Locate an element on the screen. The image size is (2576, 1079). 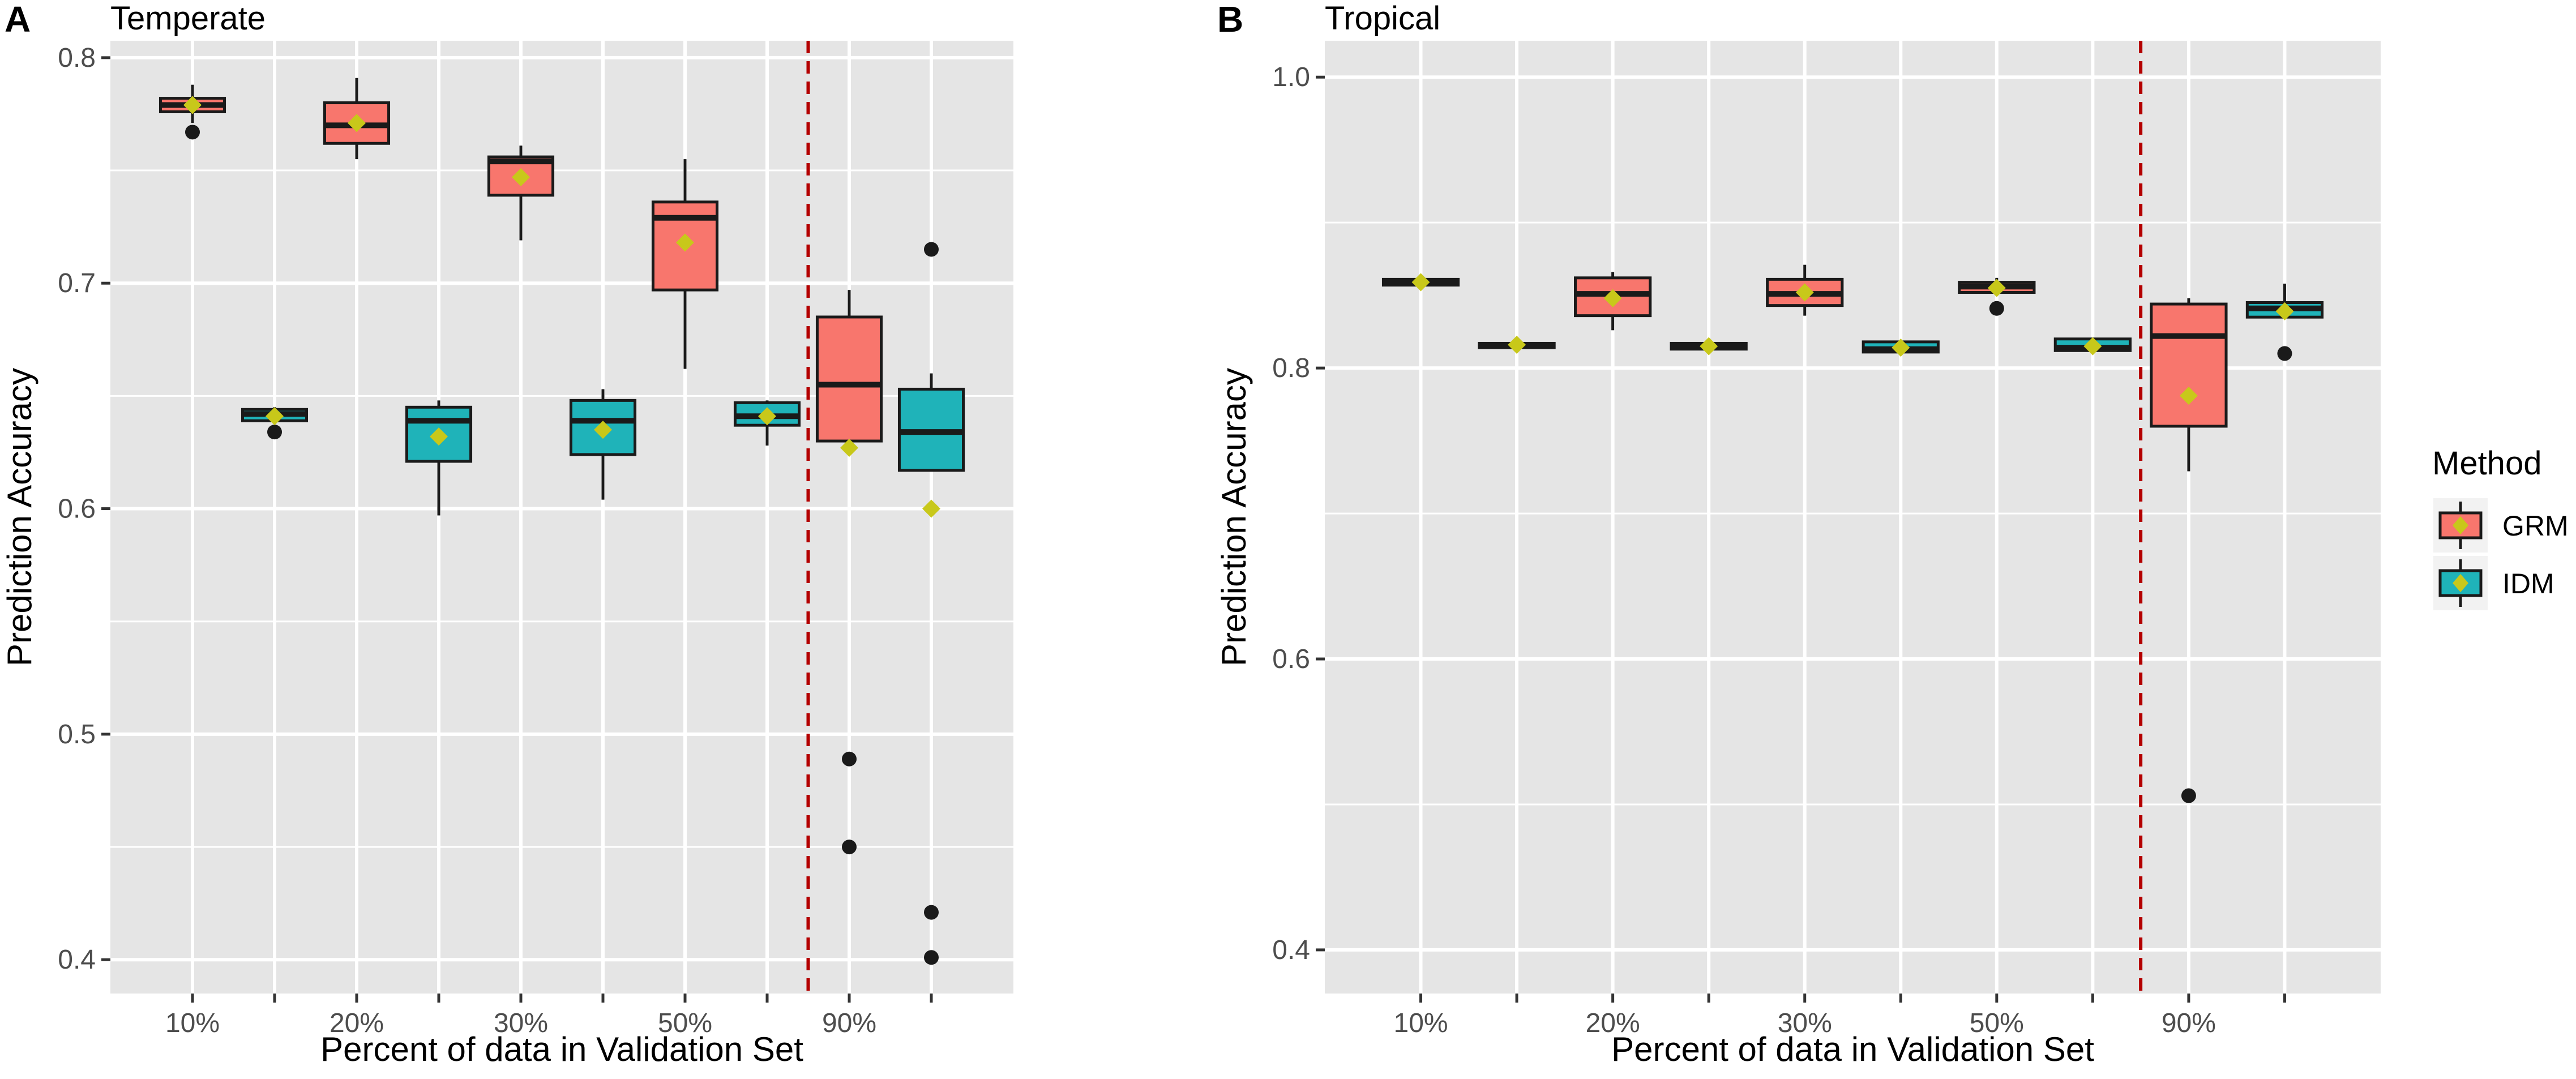
panel-a-y-axis-label: Prediction Accuracy is located at coordinates (19, 517).